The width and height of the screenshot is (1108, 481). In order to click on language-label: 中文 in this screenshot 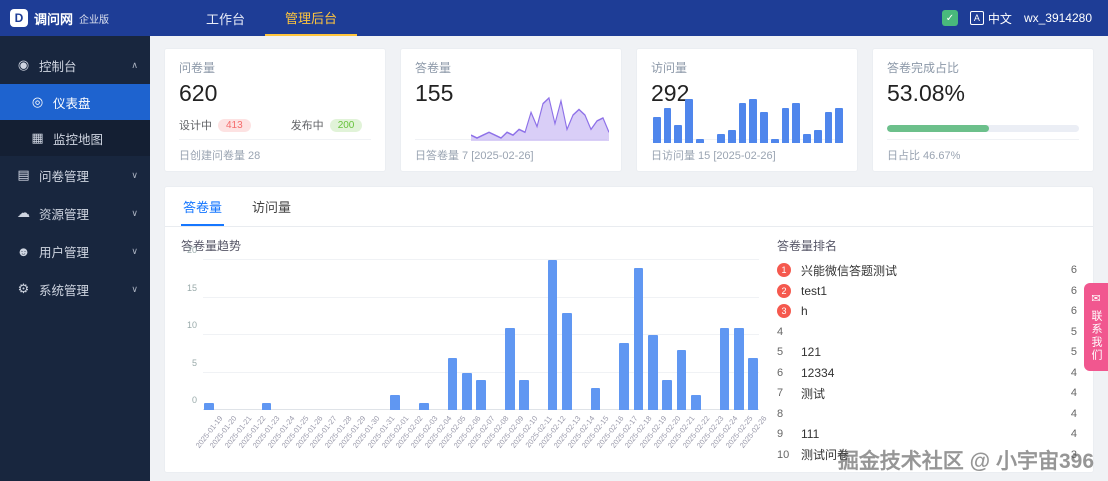, I will do `click(999, 18)`.